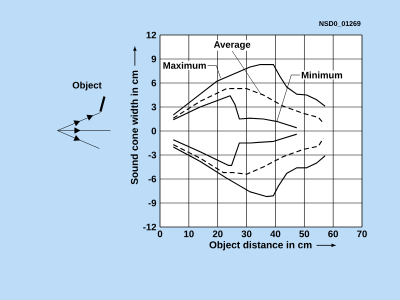 This screenshot has width=400, height=300. What do you see at coordinates (189, 234) in the screenshot?
I see `x-tick-label: 10` at bounding box center [189, 234].